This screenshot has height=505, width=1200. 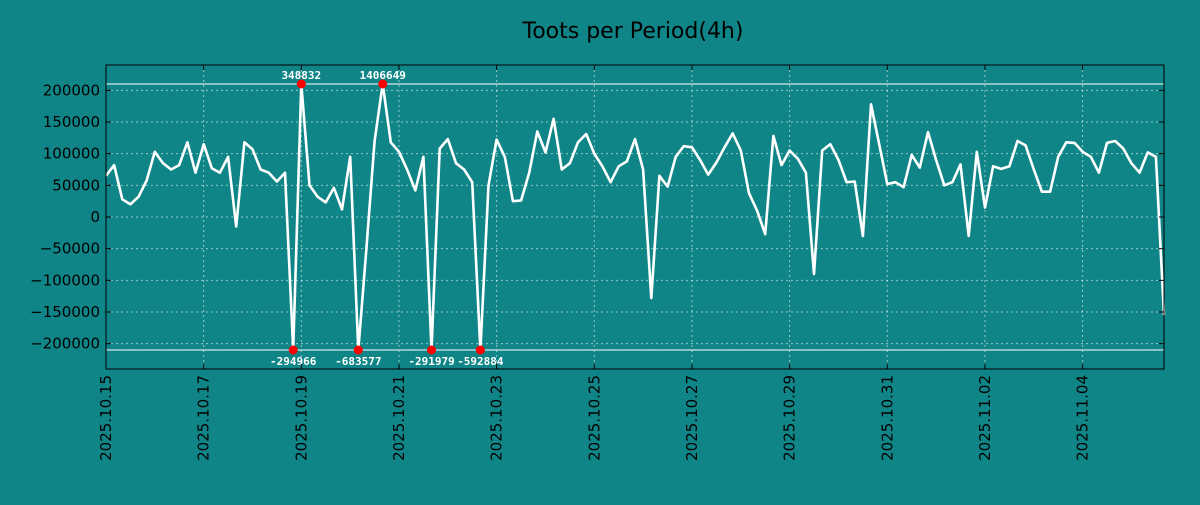 I want to click on annotation-label: -294966, so click(x=293, y=361).